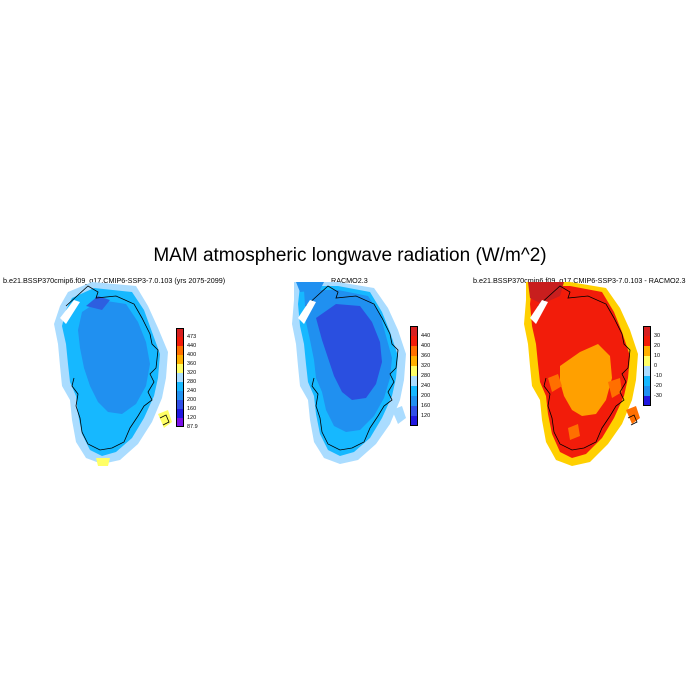 This screenshot has height=700, width=700. I want to click on colorbar-tick-label: 87.9, so click(192, 427).